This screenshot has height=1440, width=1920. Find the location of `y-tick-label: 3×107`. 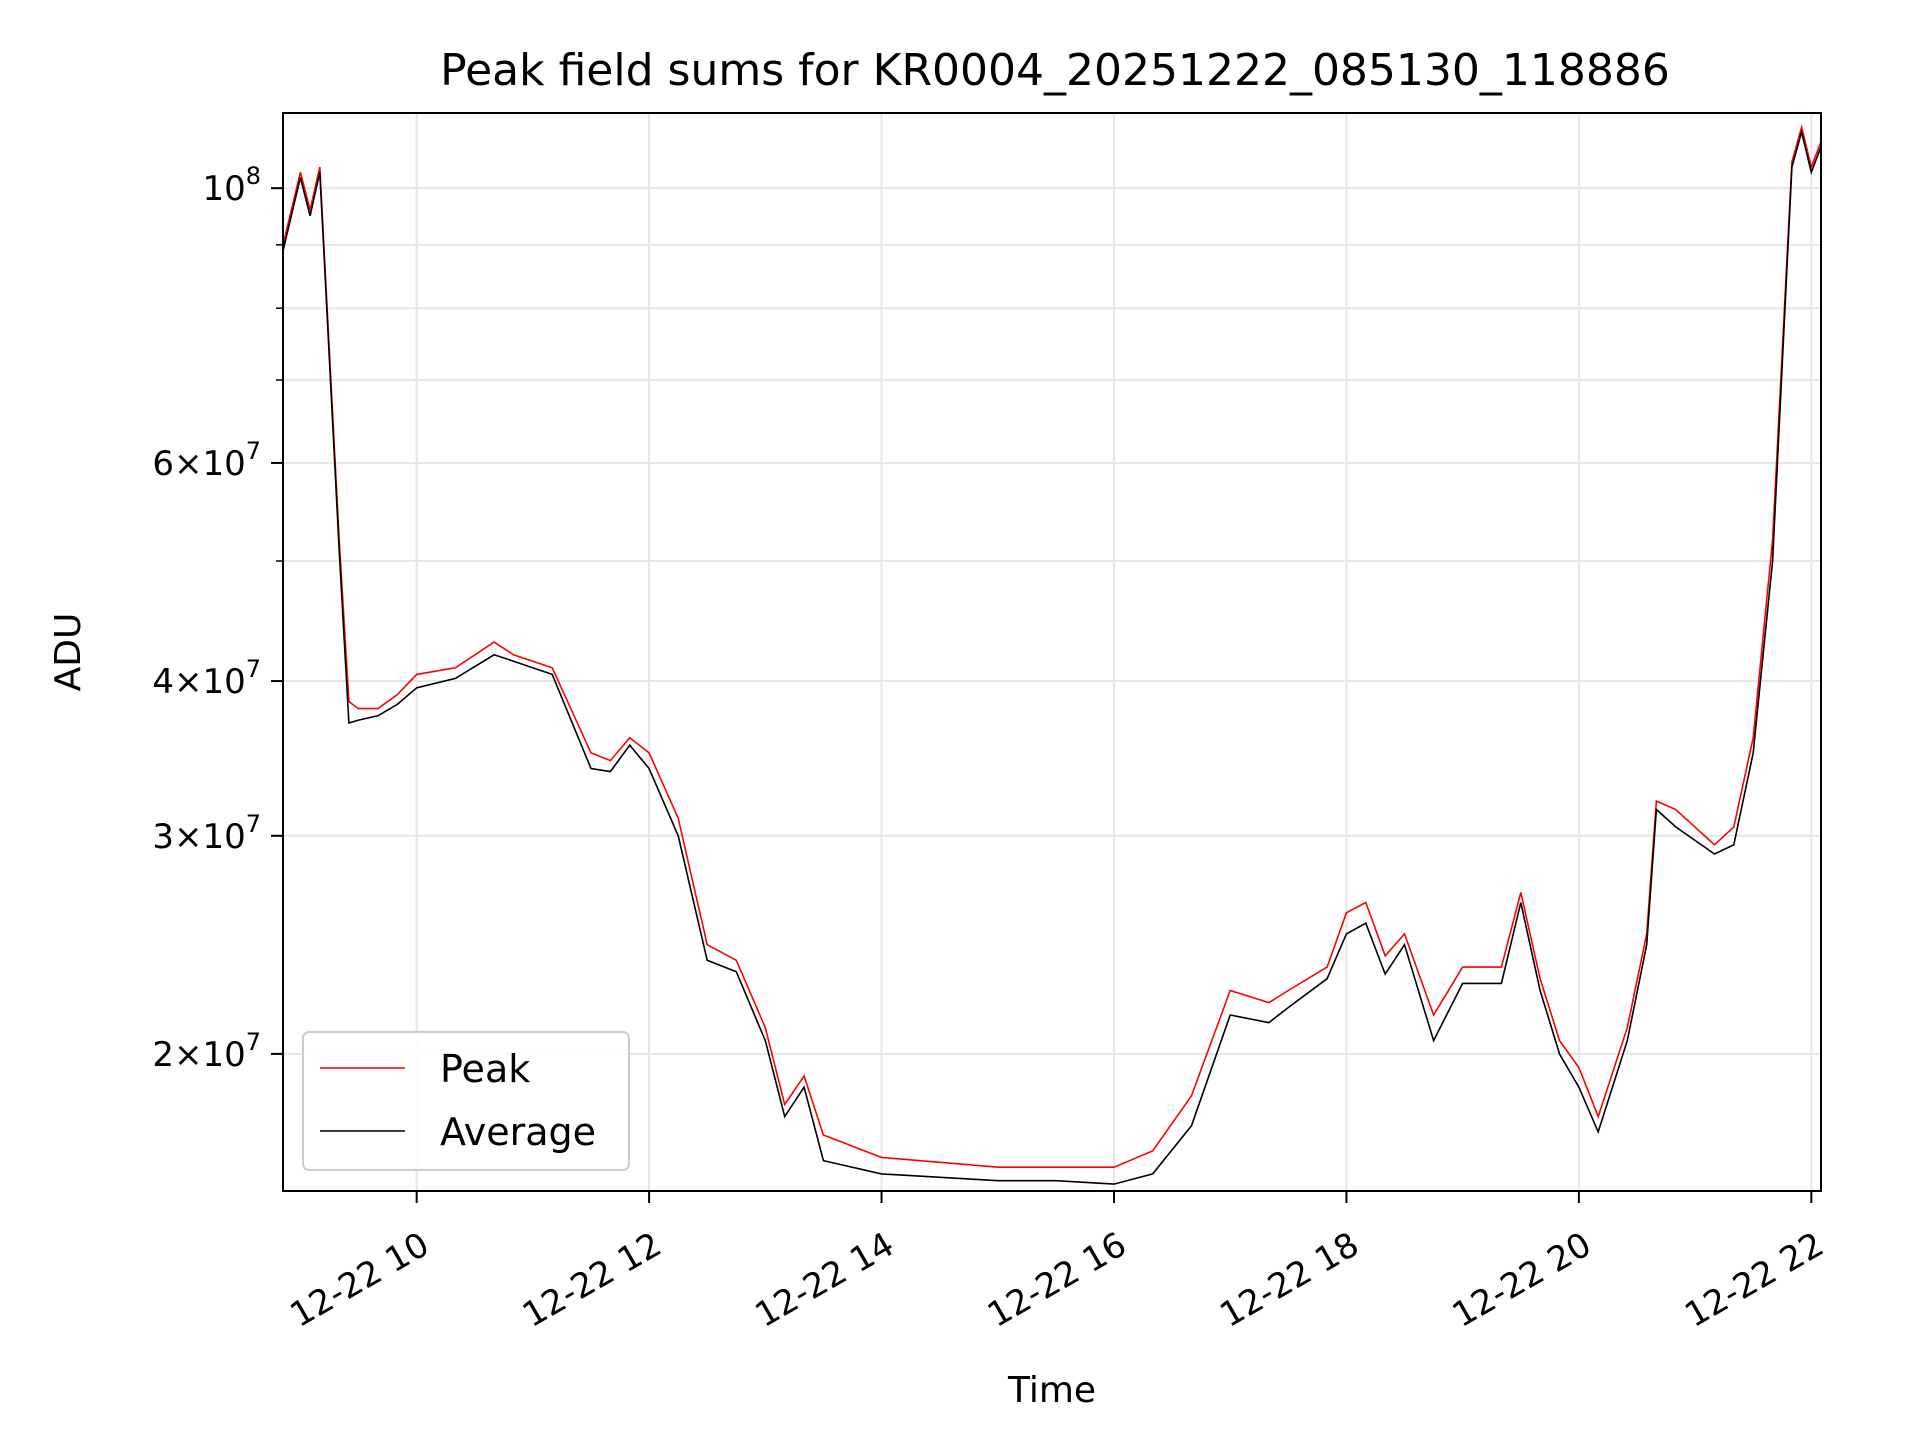

y-tick-label: 3×107 is located at coordinates (206, 833).